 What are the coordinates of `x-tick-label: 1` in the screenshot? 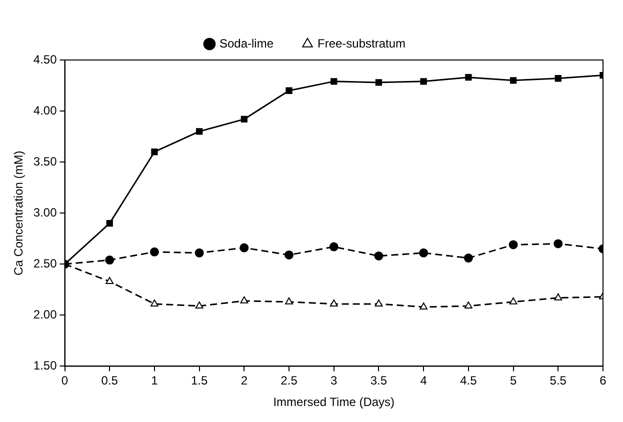 It's located at (154, 381).